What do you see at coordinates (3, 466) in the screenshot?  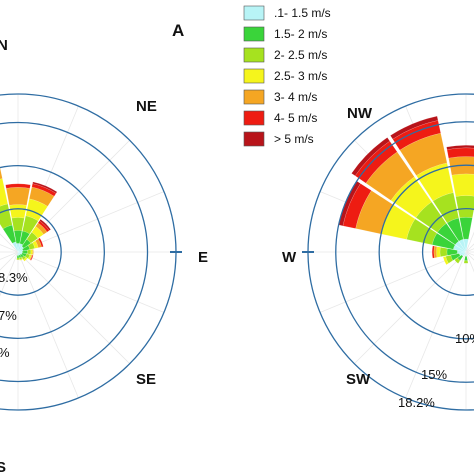 I see `direction-label-s: S` at bounding box center [3, 466].